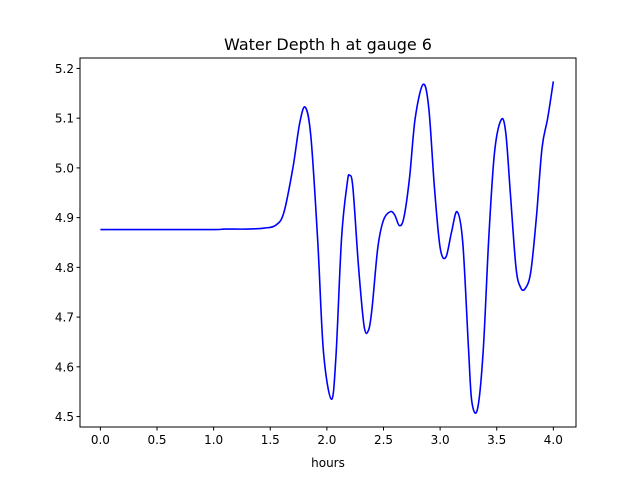  What do you see at coordinates (440, 440) in the screenshot?
I see `x-tick-label: 3.0` at bounding box center [440, 440].